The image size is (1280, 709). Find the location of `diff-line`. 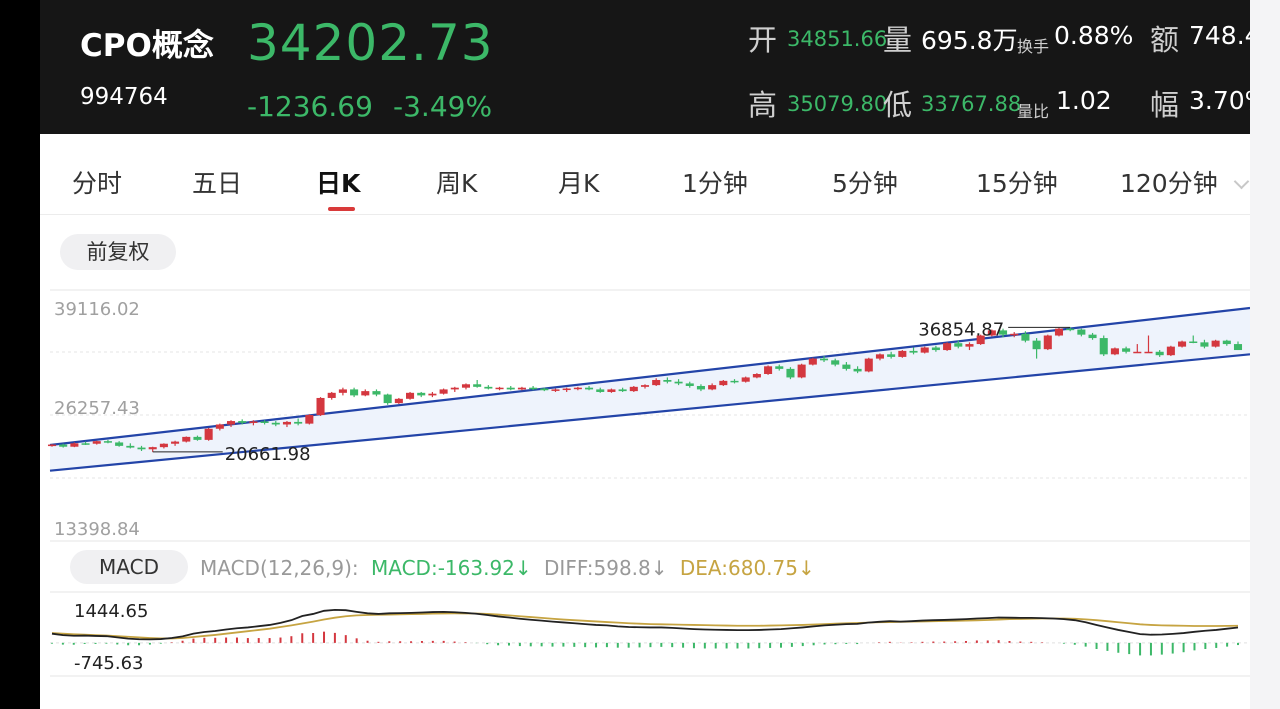

diff-line is located at coordinates (645, 625).